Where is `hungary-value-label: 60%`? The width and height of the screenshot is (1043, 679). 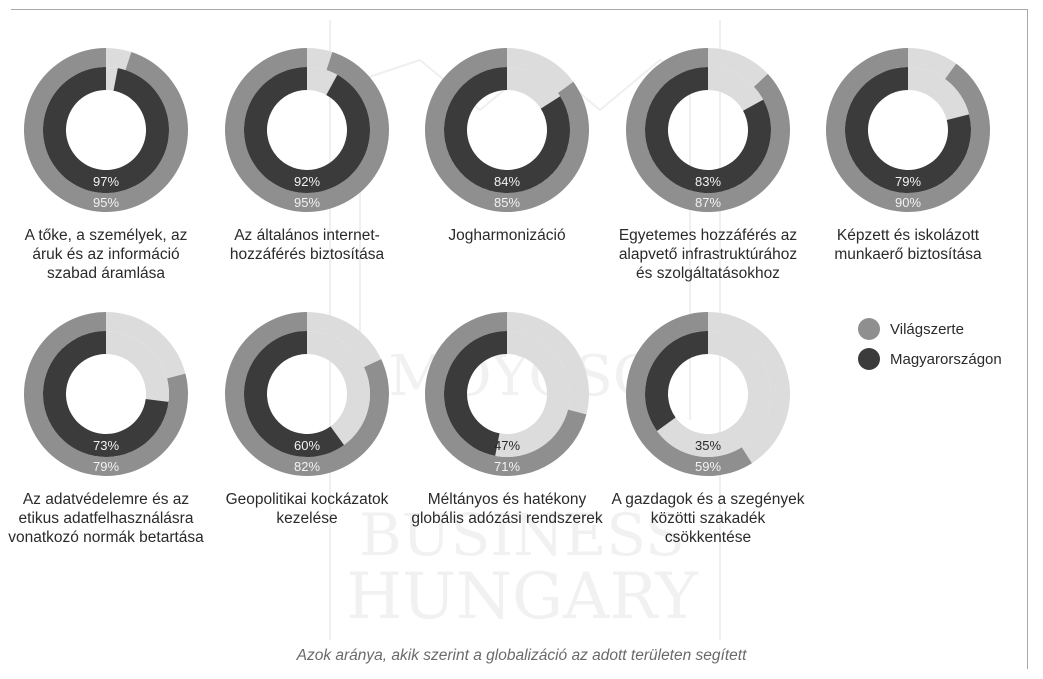
hungary-value-label: 60% is located at coordinates (307, 445).